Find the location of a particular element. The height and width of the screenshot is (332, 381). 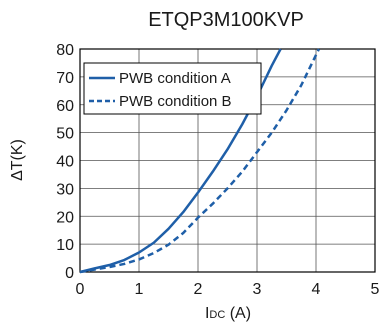

y-tick-label: 40 is located at coordinates (65, 162).